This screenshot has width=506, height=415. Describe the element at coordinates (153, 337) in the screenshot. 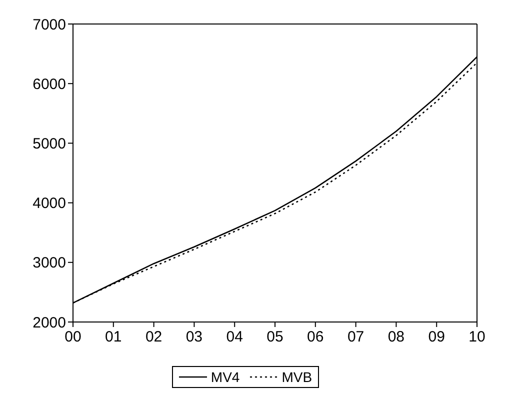

I see `x-tick-label: 02` at that location.